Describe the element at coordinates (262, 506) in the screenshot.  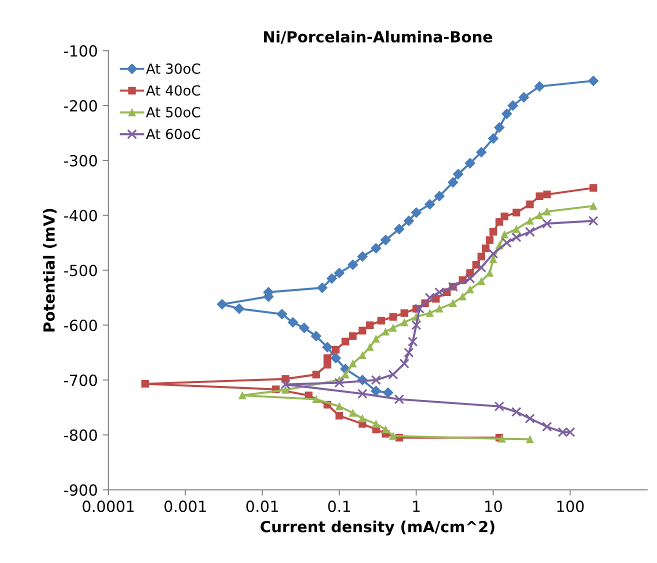
I see `x-tick-label: 0.01` at that location.